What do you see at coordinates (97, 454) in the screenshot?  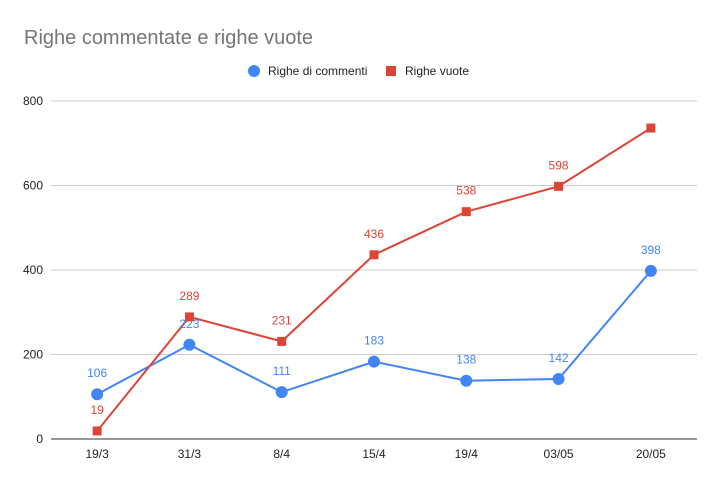 I see `x-tick-label-0: 19/3` at bounding box center [97, 454].